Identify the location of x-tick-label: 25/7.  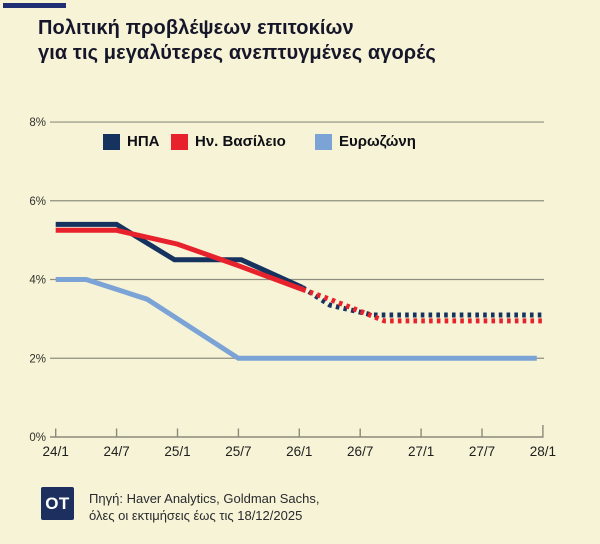
(238, 451).